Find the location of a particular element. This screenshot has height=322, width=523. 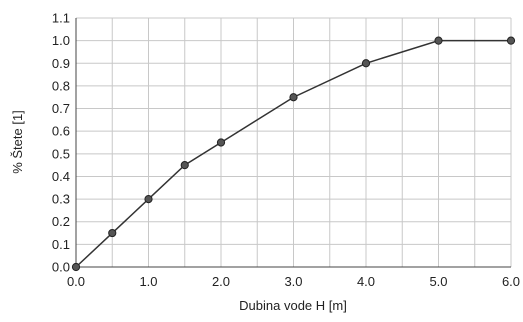

y-tick-label: 0.8 is located at coordinates (61, 85).